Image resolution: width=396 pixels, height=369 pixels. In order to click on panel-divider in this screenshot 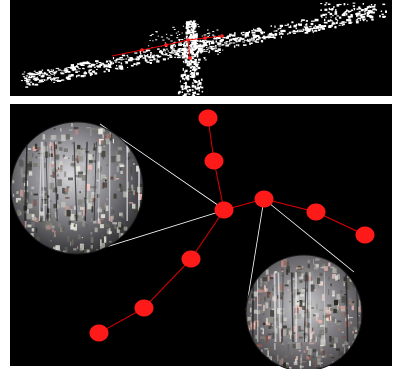, I will do `click(201, 100)`.